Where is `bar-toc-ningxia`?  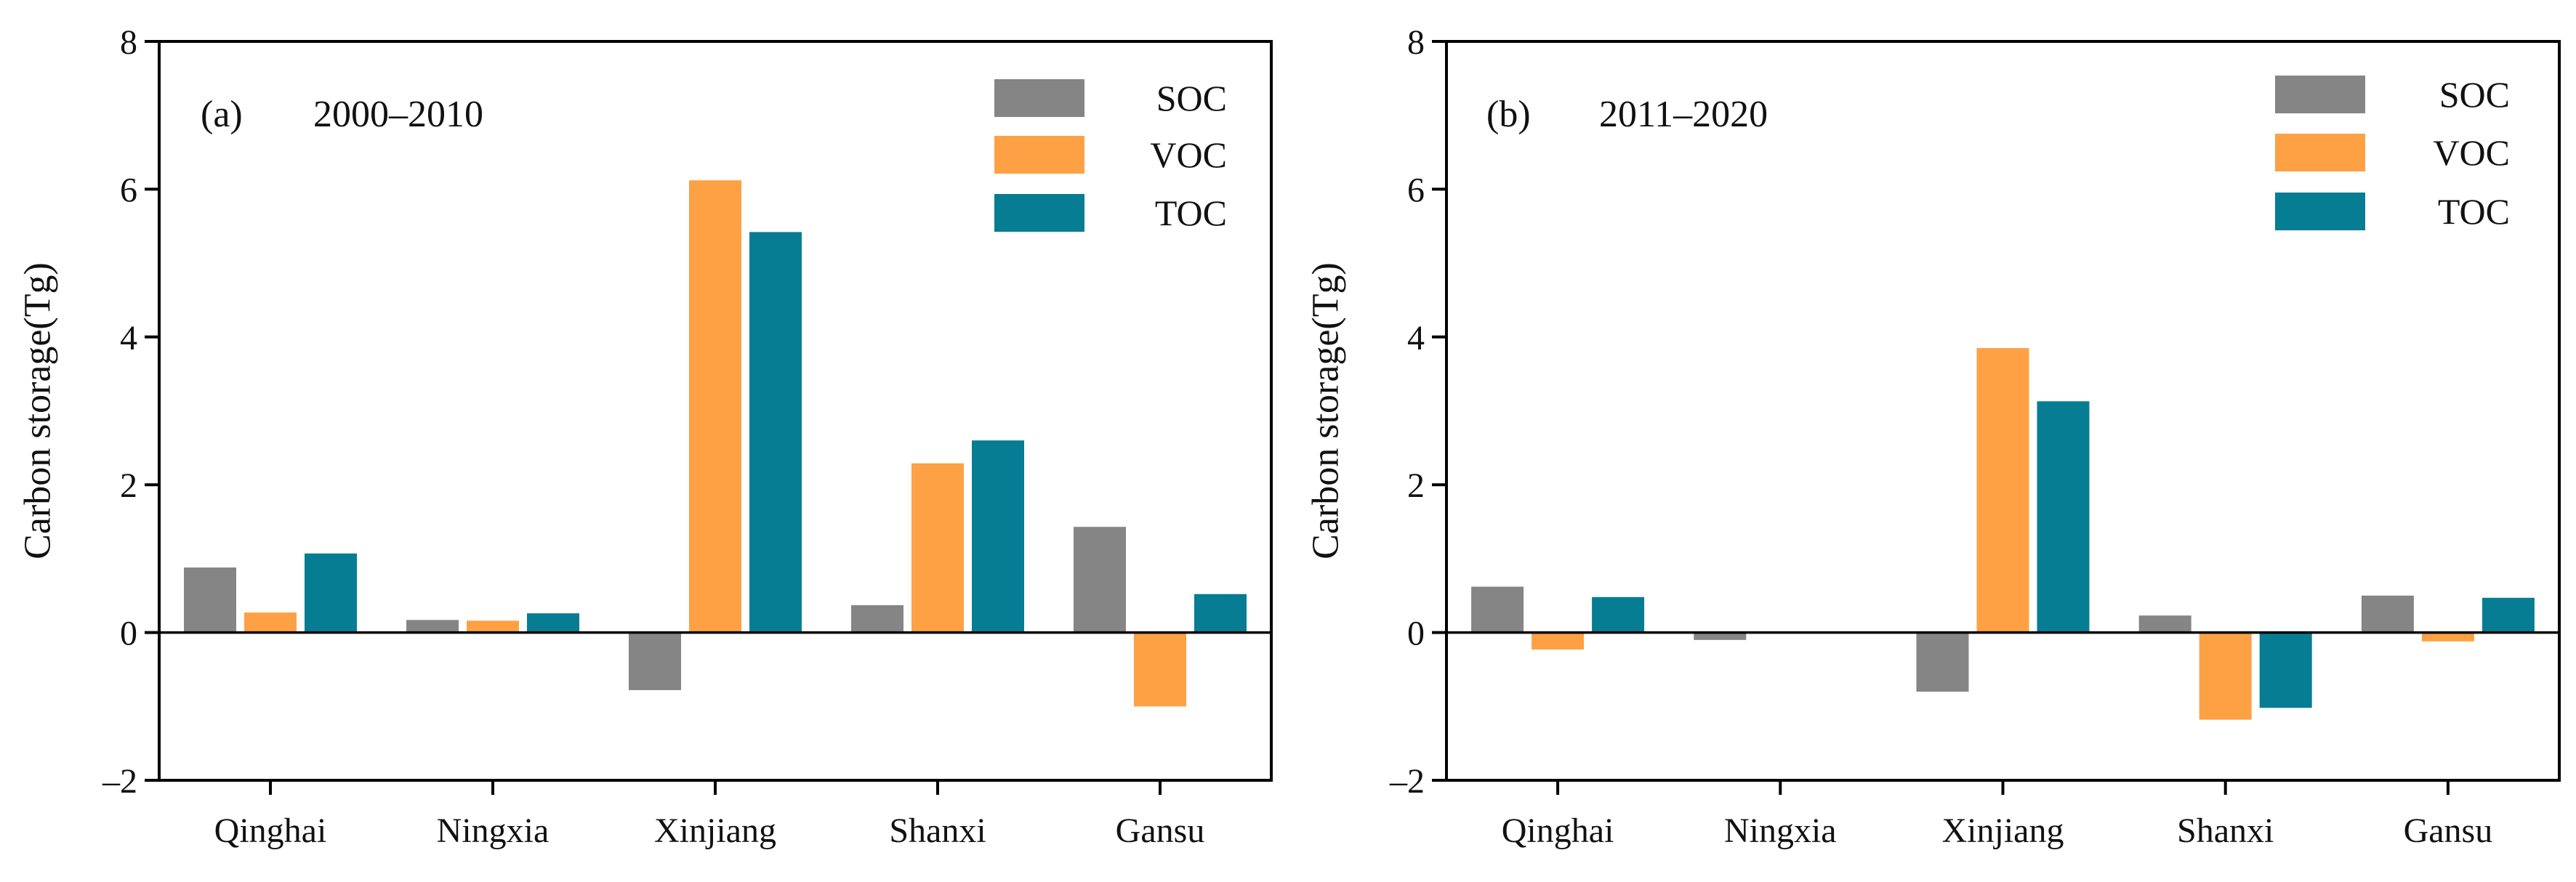
bar-toc-ningxia is located at coordinates (553, 623).